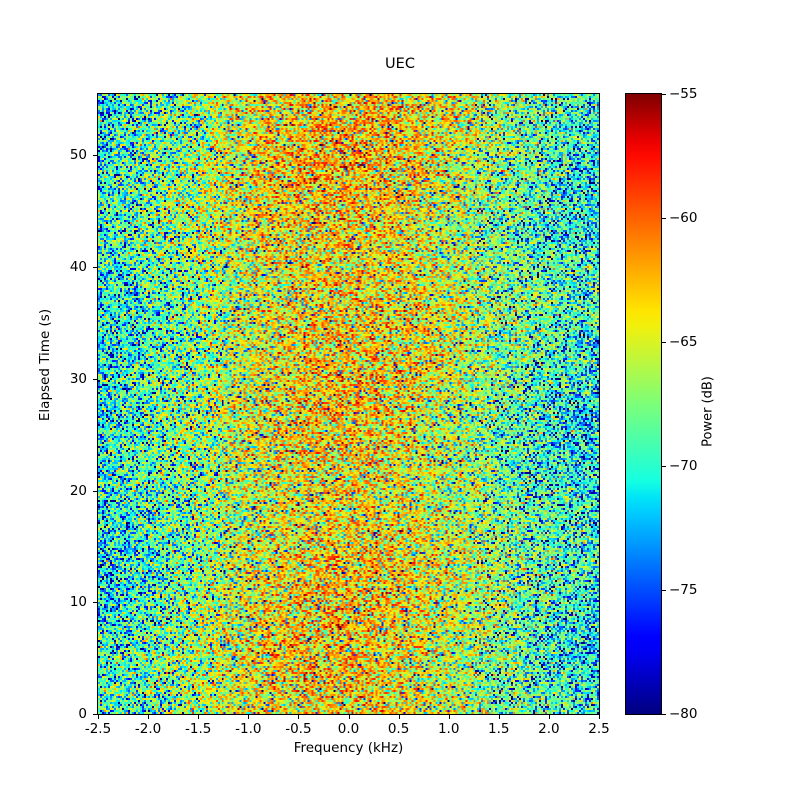 The image size is (800, 800). What do you see at coordinates (398, 729) in the screenshot?
I see `x-tick-label: 0.5` at bounding box center [398, 729].